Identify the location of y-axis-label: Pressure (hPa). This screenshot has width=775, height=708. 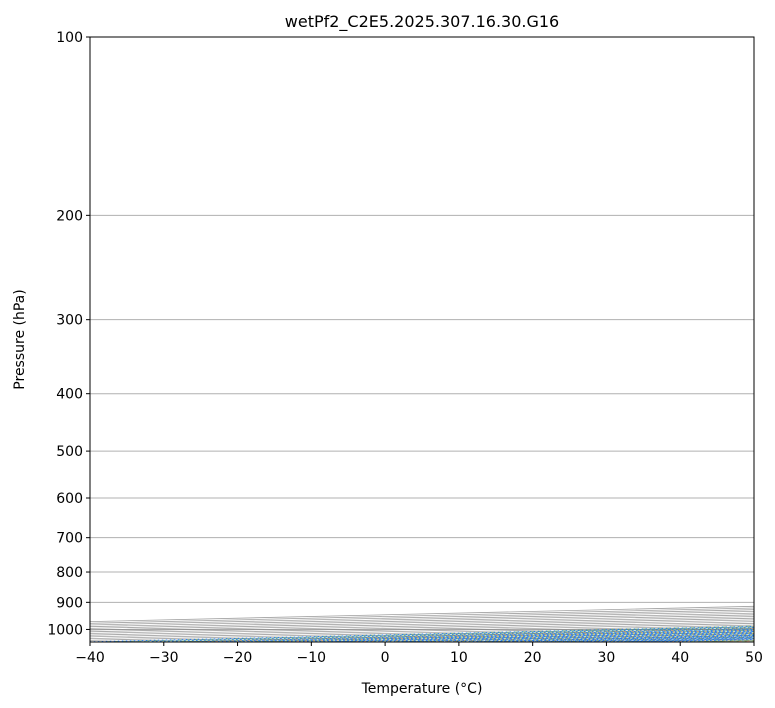
(20, 339).